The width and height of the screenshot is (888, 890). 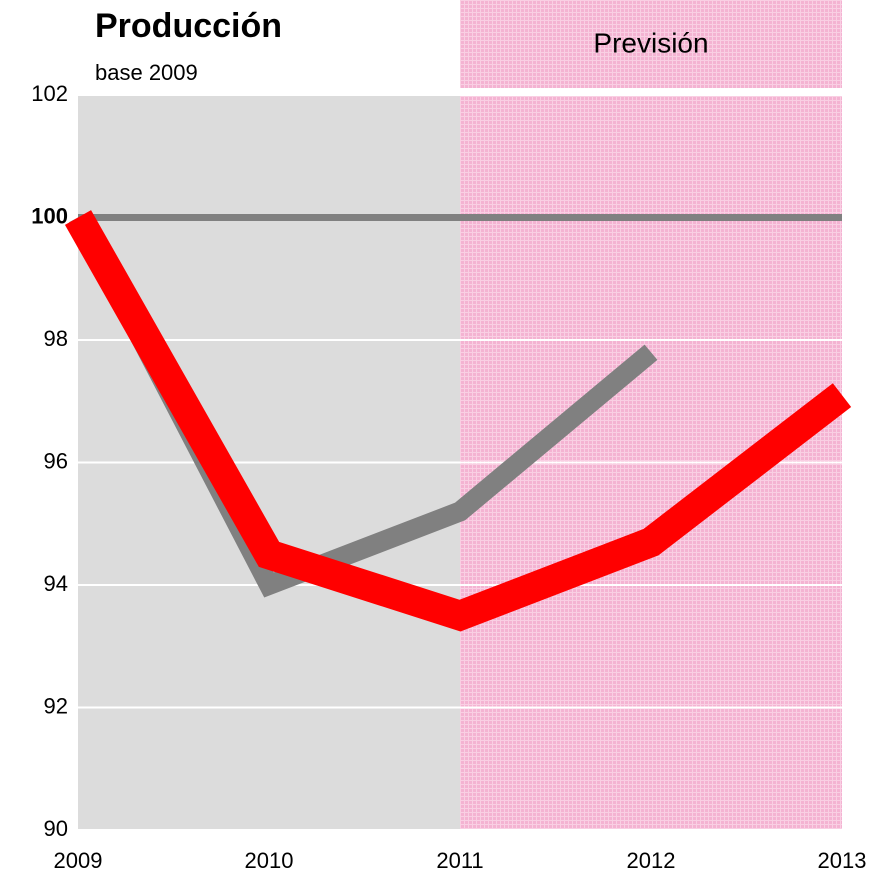 I want to click on y-tick-label: 90, so click(x=56, y=828).